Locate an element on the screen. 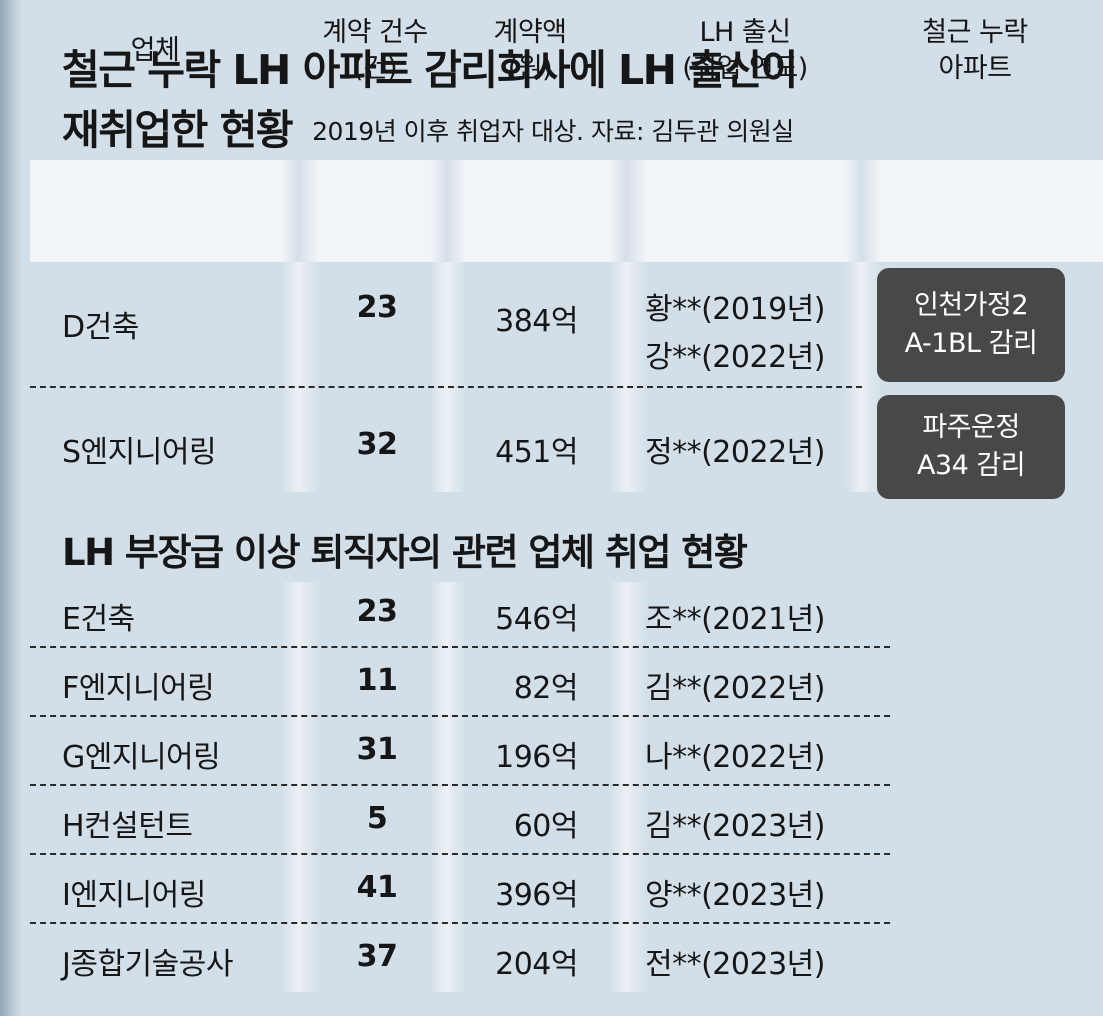 Image resolution: width=1103 pixels, height=1016 pixels. lh-hire: 나**(2022년) is located at coordinates (735, 757).